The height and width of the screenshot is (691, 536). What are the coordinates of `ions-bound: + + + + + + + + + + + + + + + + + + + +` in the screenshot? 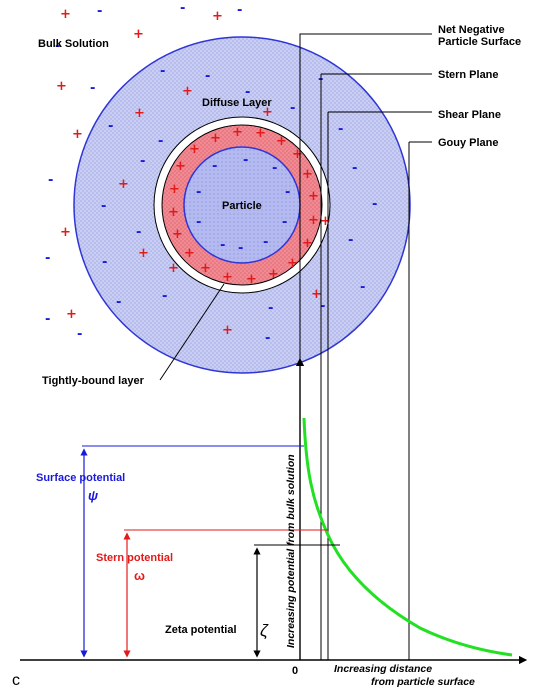 It's located at (243, 206).